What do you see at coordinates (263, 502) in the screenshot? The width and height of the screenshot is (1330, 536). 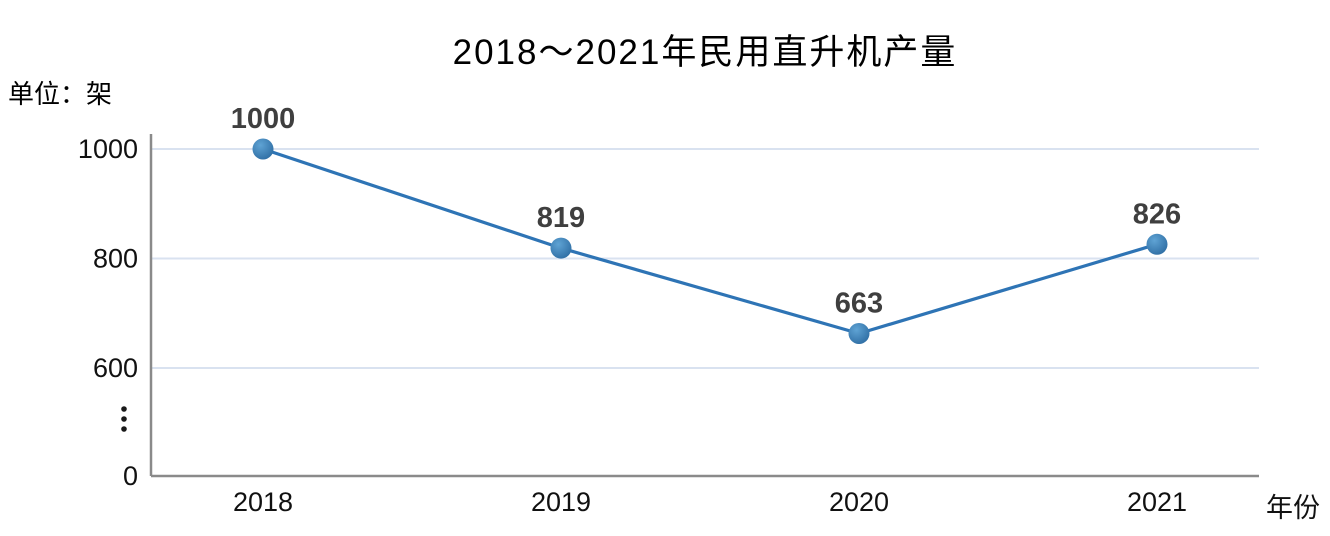 I see `x-tick-label: 2018` at bounding box center [263, 502].